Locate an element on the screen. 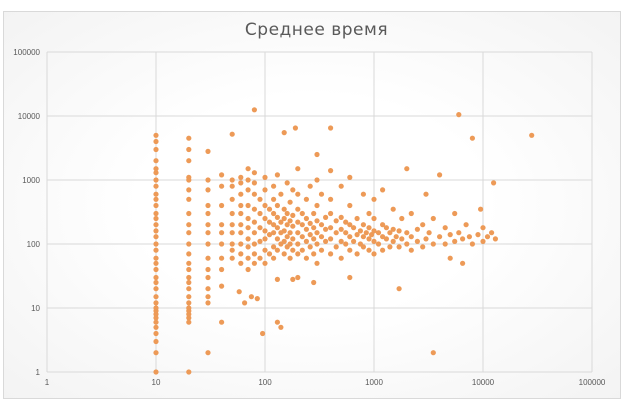 Image resolution: width=633 pixels, height=405 pixels. x-tick-label: 100 is located at coordinates (265, 382).